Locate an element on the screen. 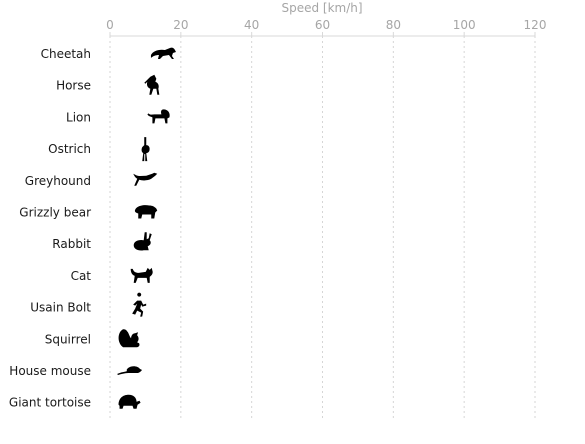 The image size is (585, 444). rabbit-icon is located at coordinates (143, 241).